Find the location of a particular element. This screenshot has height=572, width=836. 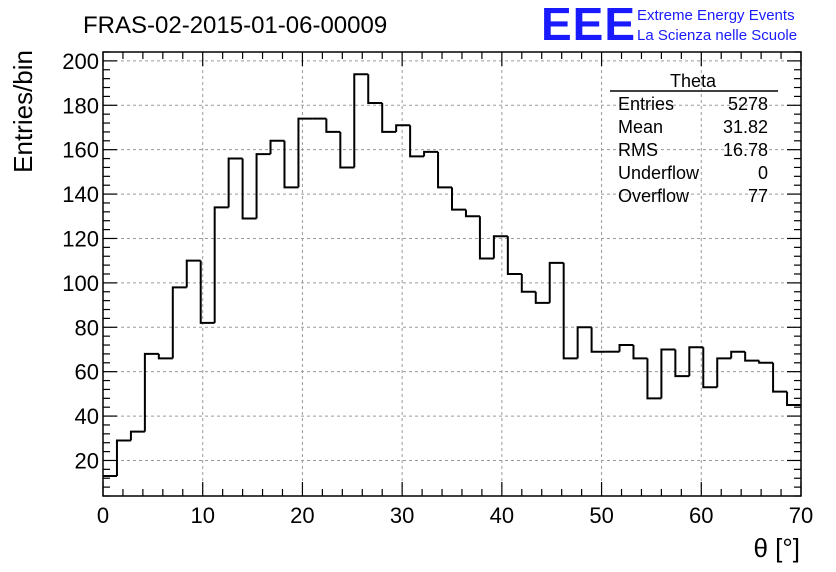

y-tick-label: 120 is located at coordinates (80, 238).